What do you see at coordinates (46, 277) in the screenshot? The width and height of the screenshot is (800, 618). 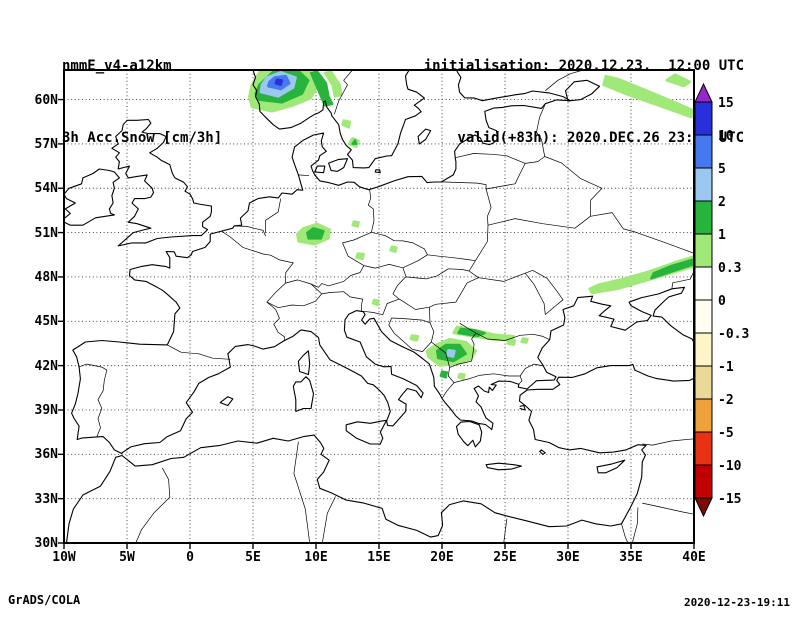 I see `lat-tick-label: 48N` at bounding box center [46, 277].